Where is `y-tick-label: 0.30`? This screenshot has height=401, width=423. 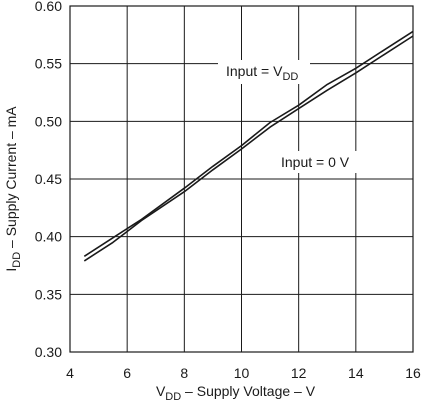 y-tick-label: 0.30 is located at coordinates (48, 352).